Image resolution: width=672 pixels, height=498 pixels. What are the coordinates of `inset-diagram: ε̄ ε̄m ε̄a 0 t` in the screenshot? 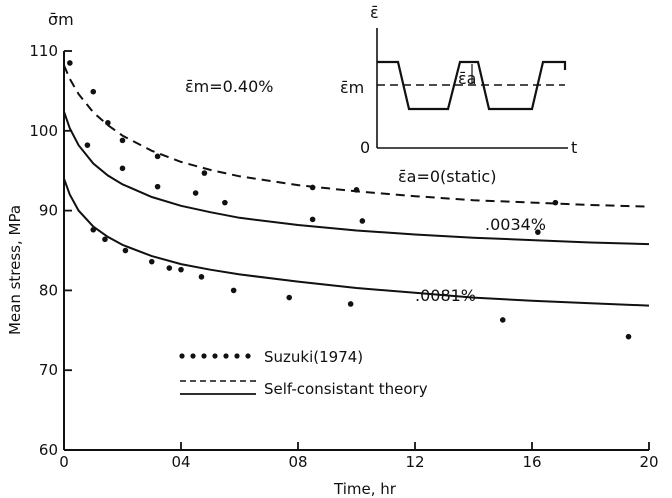 It's located at (458, 80).